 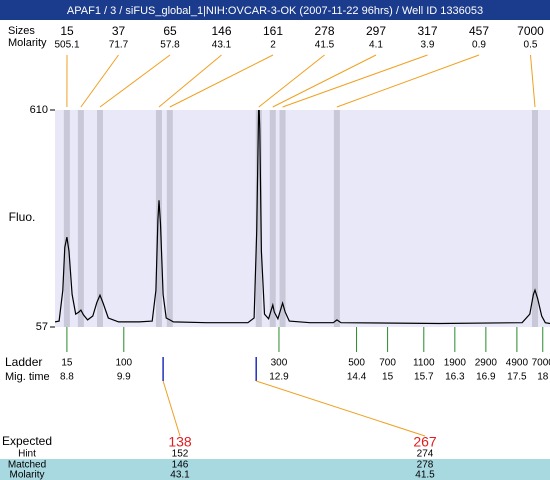 I want to click on peak-size: 317, so click(x=427, y=31).